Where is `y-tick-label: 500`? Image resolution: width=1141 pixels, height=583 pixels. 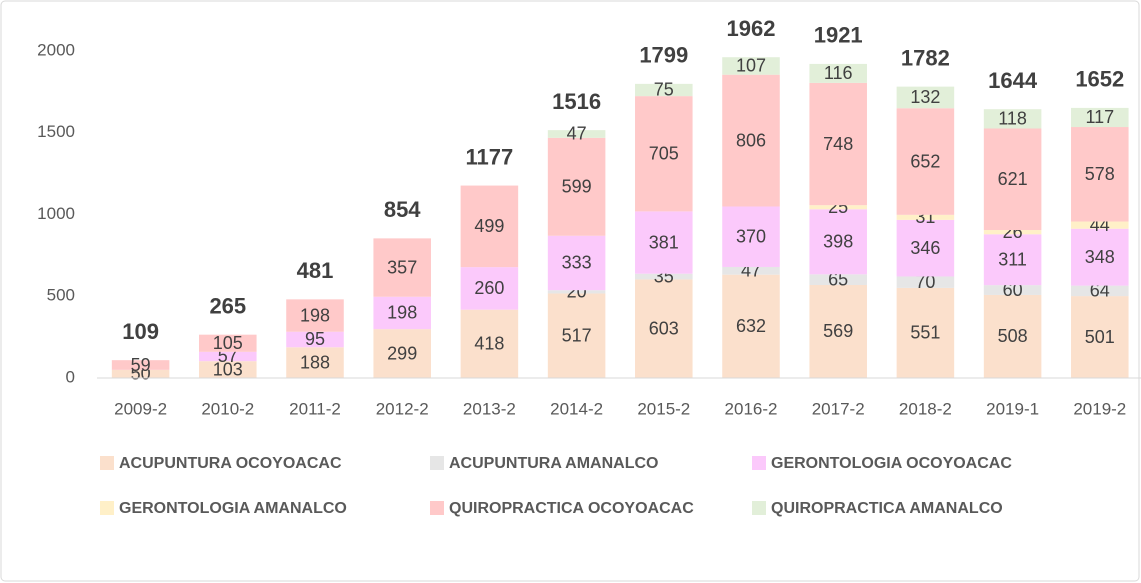
y-tick-label: 500 is located at coordinates (61, 295).